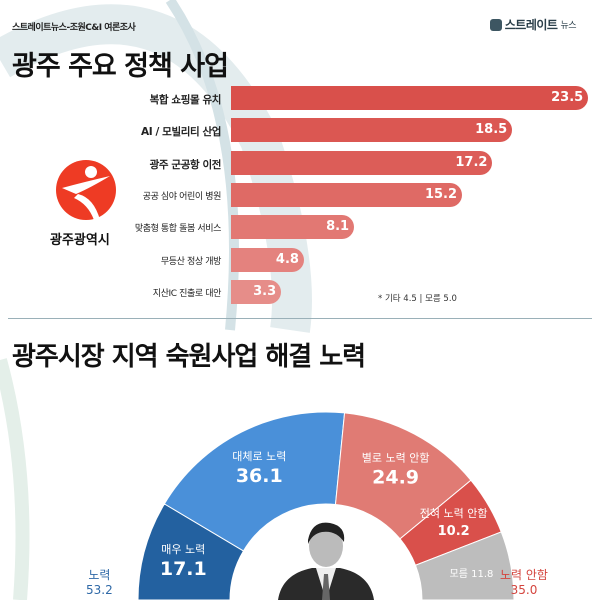 Image resolution: width=600 pixels, height=600 pixels. I want to click on bar-label: 공공 심야 어린이 병원, so click(182, 196).